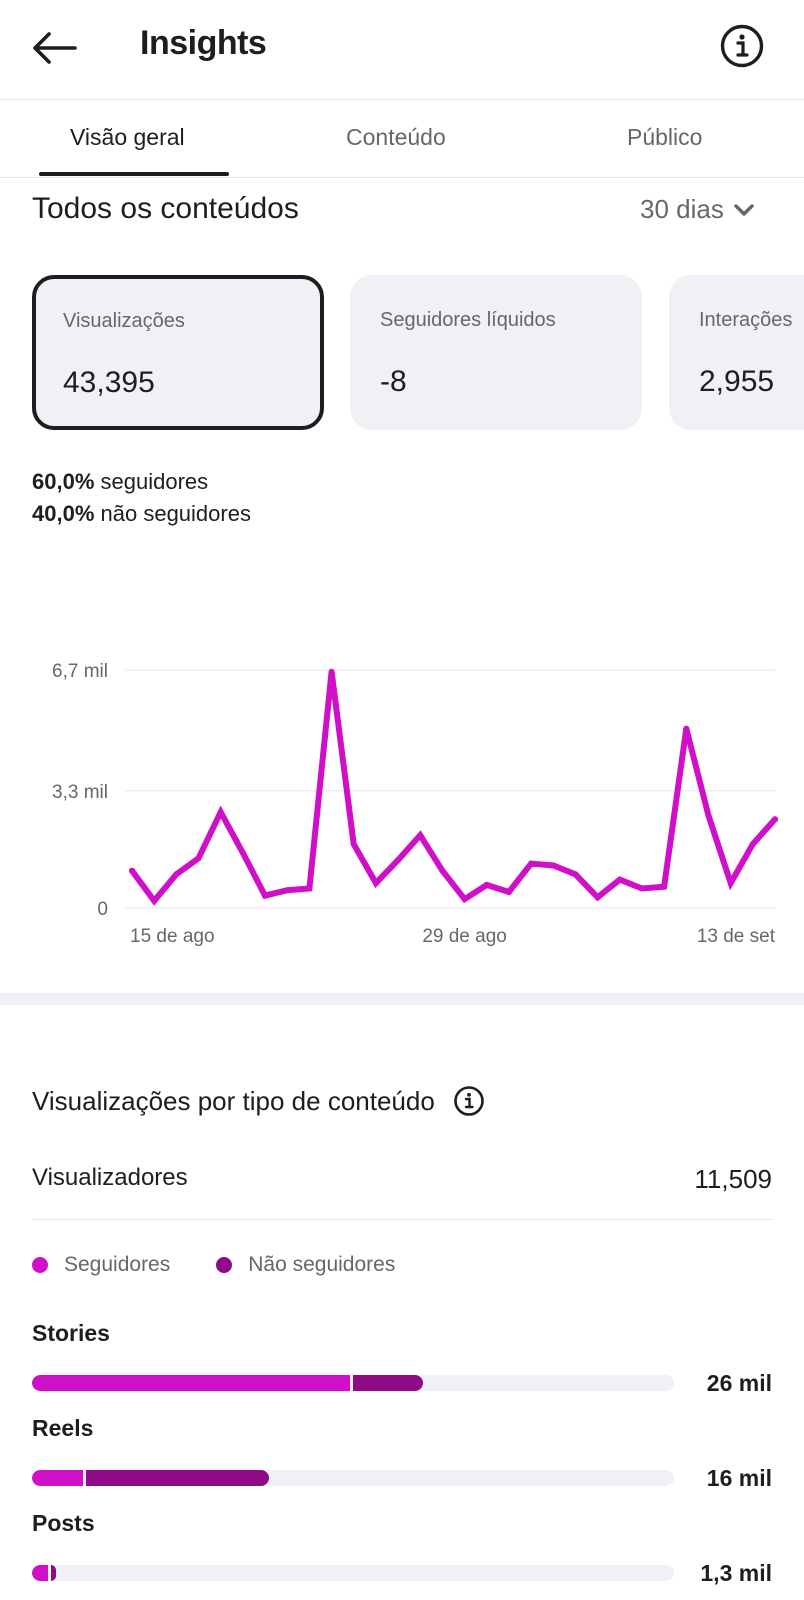  I want to click on y-tick-label: 0, so click(102, 909).